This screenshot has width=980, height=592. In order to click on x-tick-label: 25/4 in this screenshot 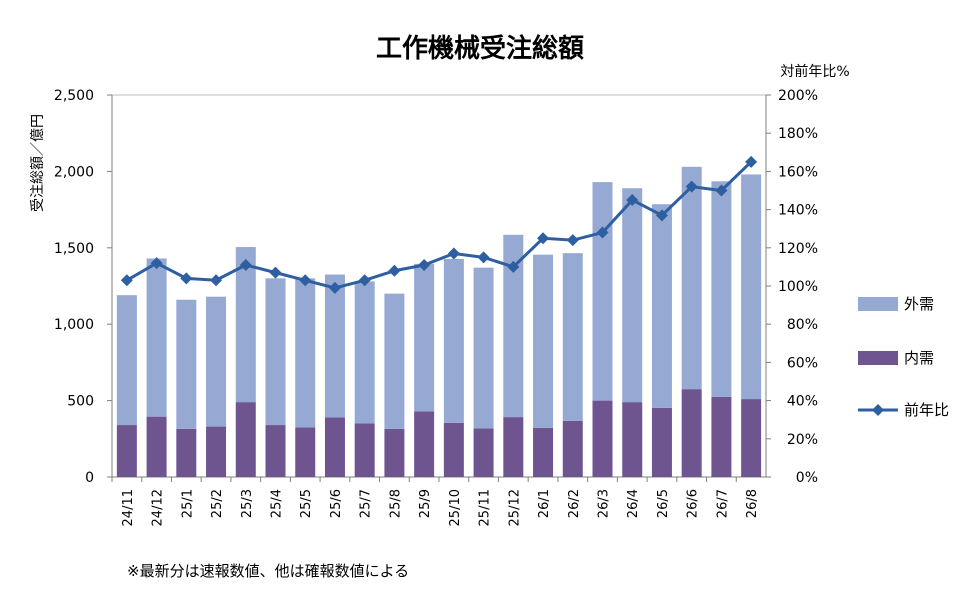, I will do `click(277, 503)`.